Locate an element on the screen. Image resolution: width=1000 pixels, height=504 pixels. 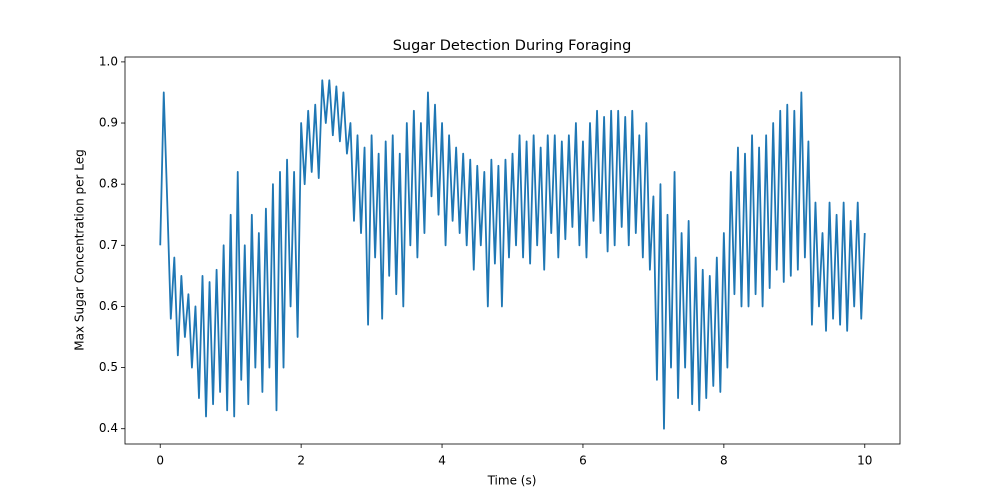
x-axis-label: Time (s) is located at coordinates (512, 481).